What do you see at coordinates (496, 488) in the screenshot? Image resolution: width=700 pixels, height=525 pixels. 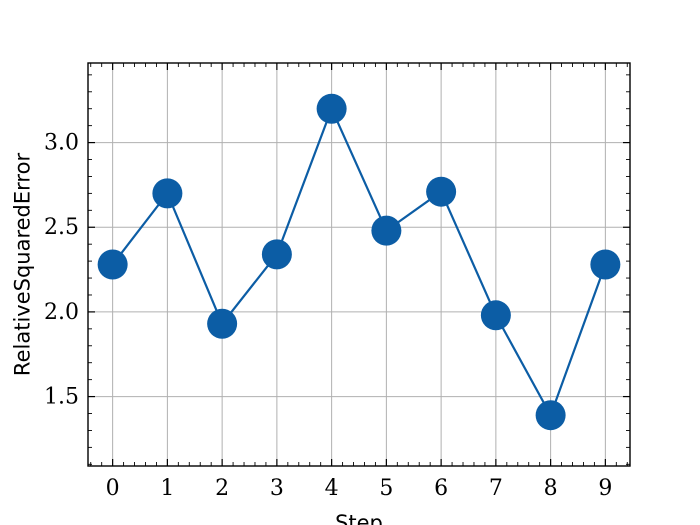 I see `x-tick-label: 7` at bounding box center [496, 488].